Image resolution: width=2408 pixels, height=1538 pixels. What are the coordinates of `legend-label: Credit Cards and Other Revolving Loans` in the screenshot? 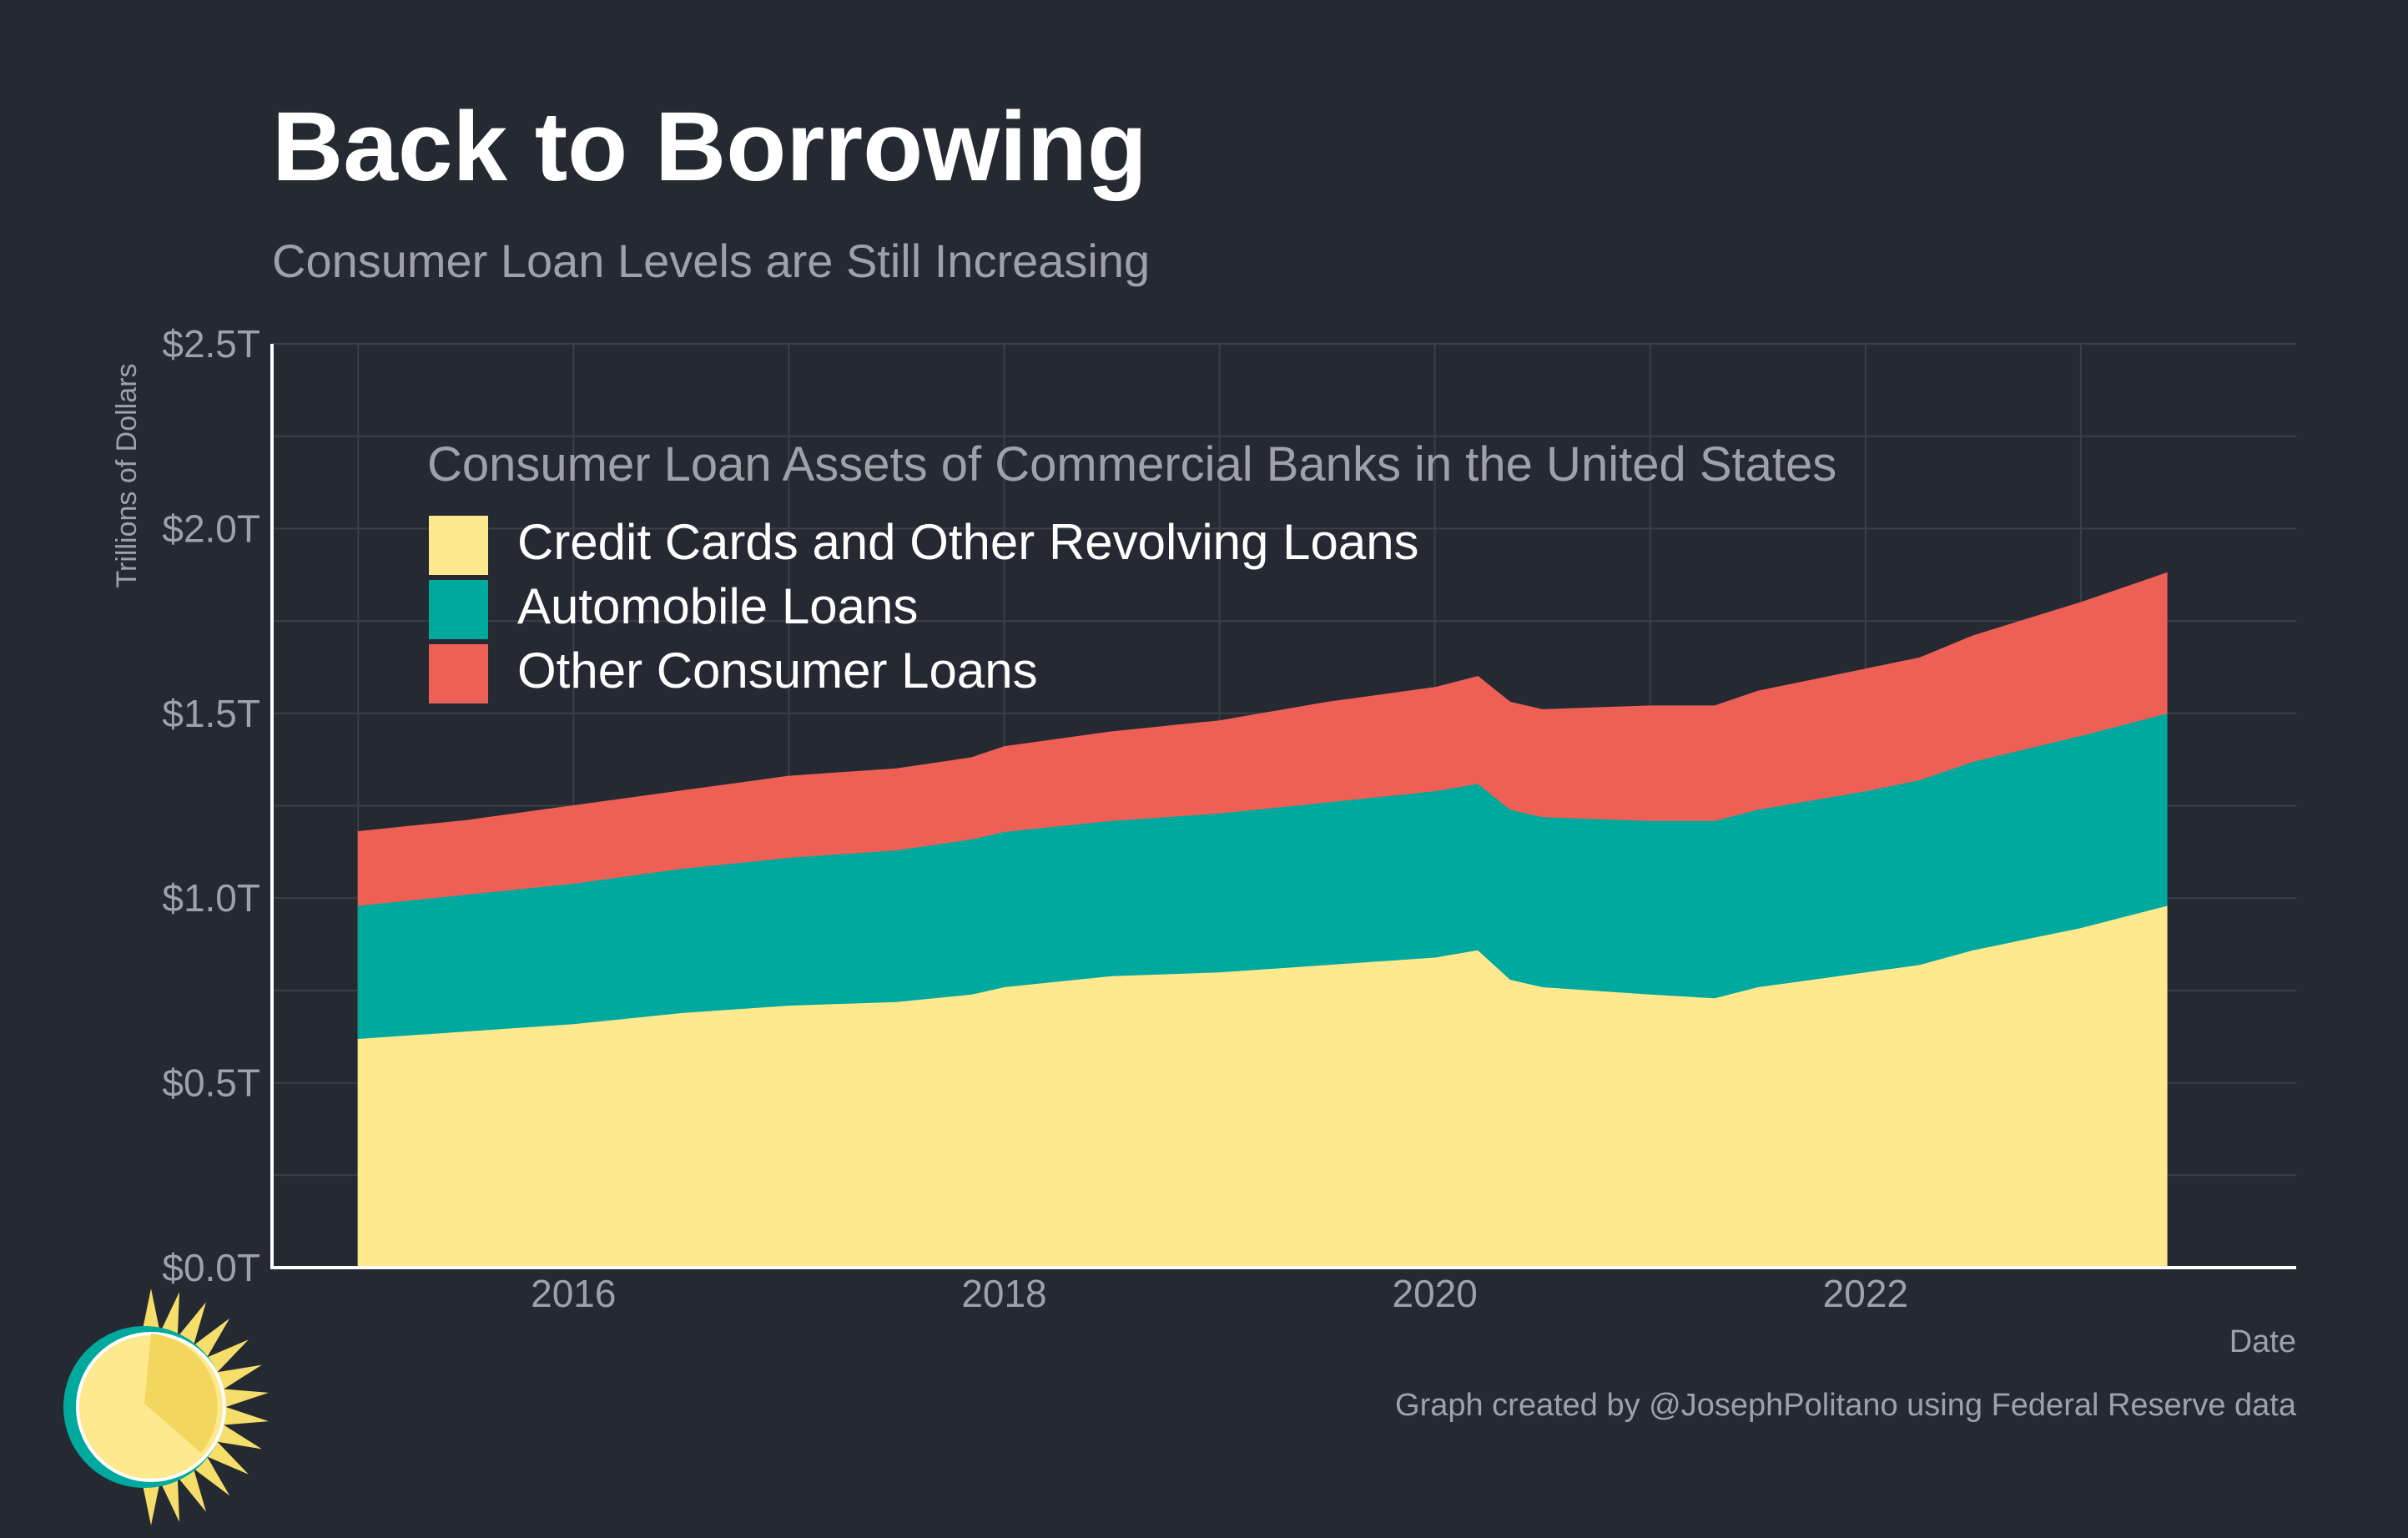 It's located at (968, 542).